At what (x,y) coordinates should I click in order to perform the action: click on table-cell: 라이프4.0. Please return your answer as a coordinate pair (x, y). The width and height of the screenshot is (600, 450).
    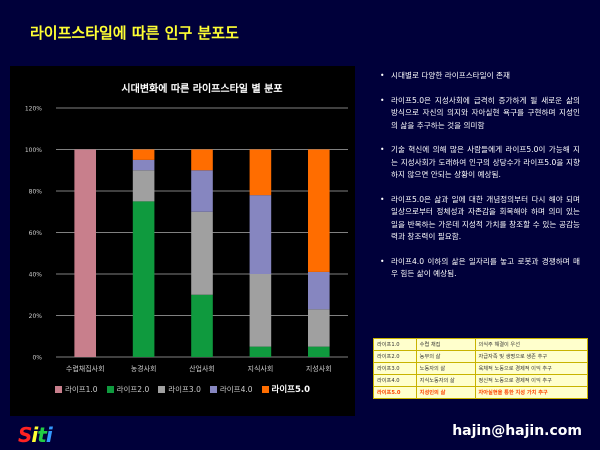
    Looking at the image, I should click on (395, 380).